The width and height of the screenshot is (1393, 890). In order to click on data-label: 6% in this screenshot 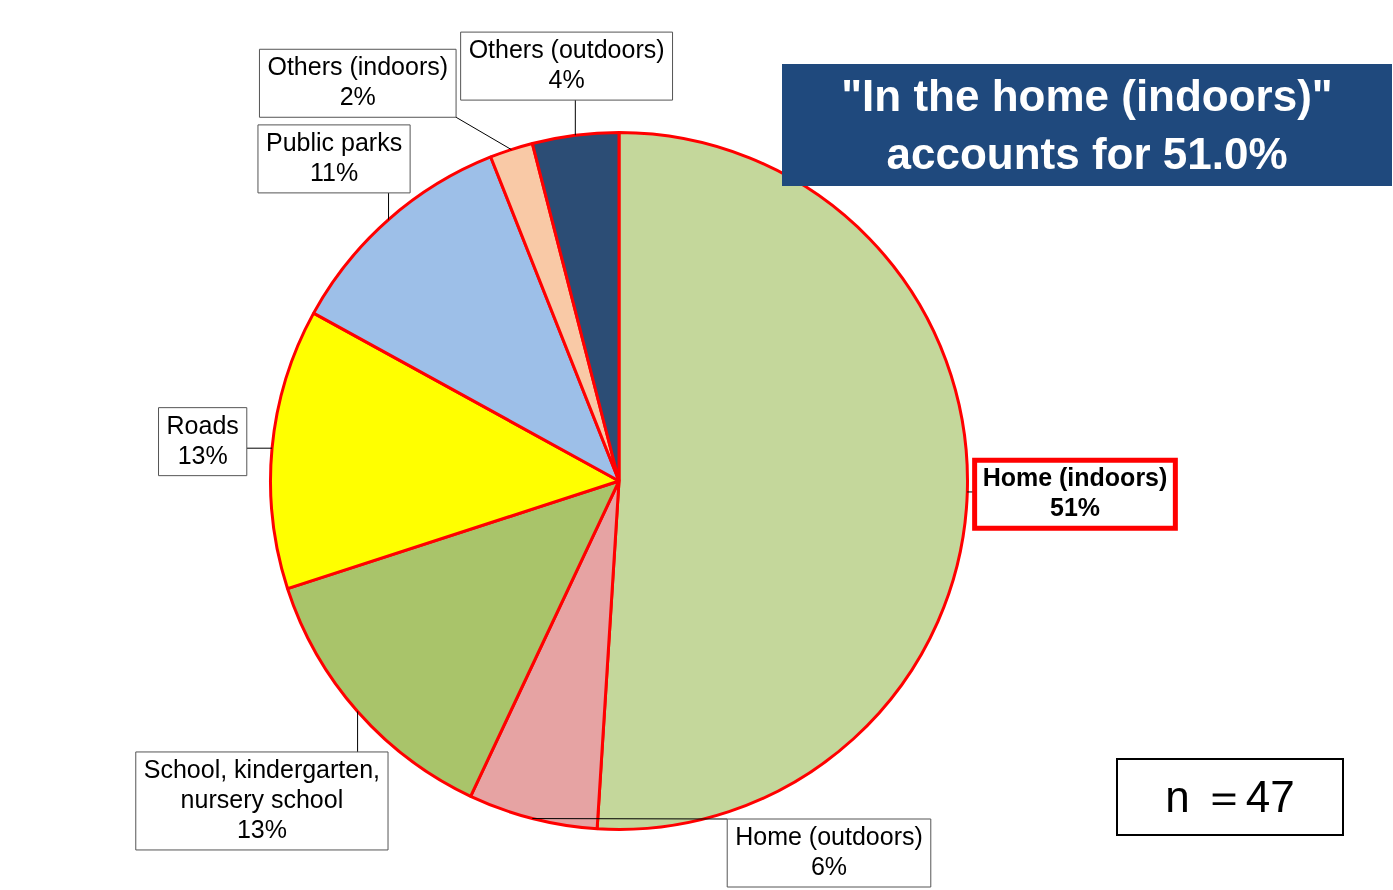, I will do `click(829, 865)`.